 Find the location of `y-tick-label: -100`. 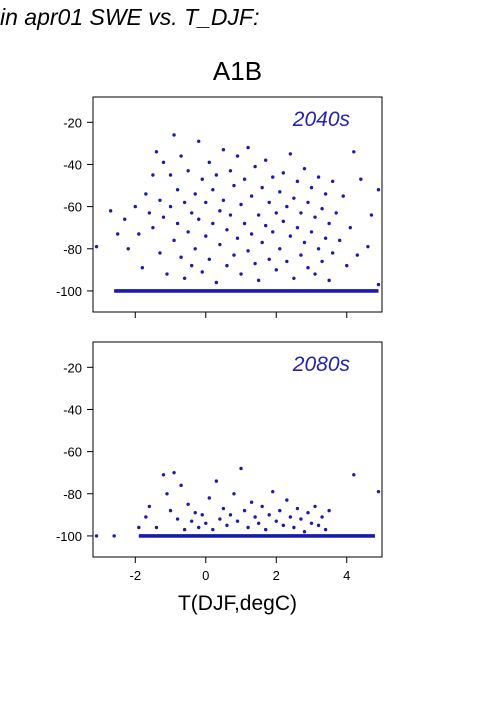

y-tick-label: -100 is located at coordinates (69, 291).